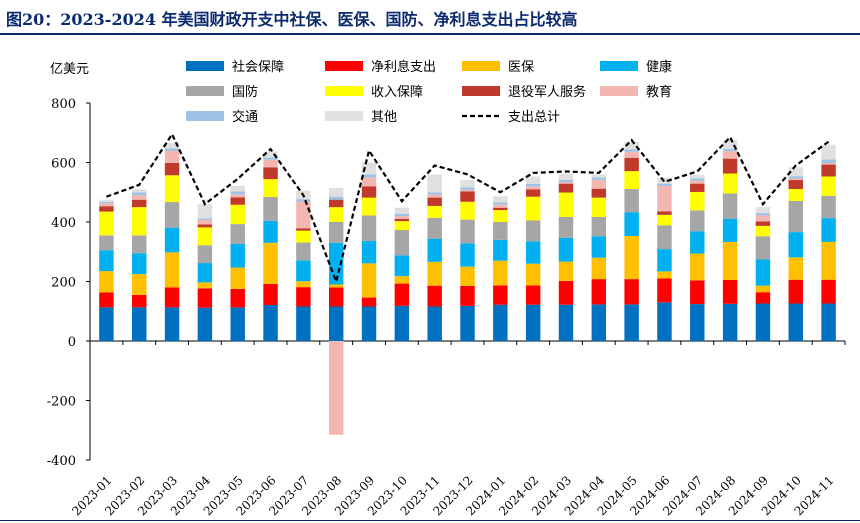 This screenshot has height=523, width=860. Describe the element at coordinates (430, 520) in the screenshot. I see `bottom-rule` at that location.